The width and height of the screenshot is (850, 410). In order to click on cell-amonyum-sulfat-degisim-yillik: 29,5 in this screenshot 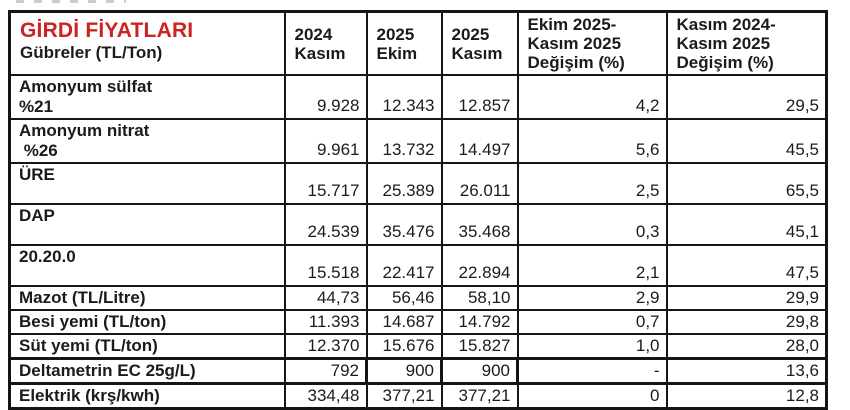, I will do `click(746, 97)`.